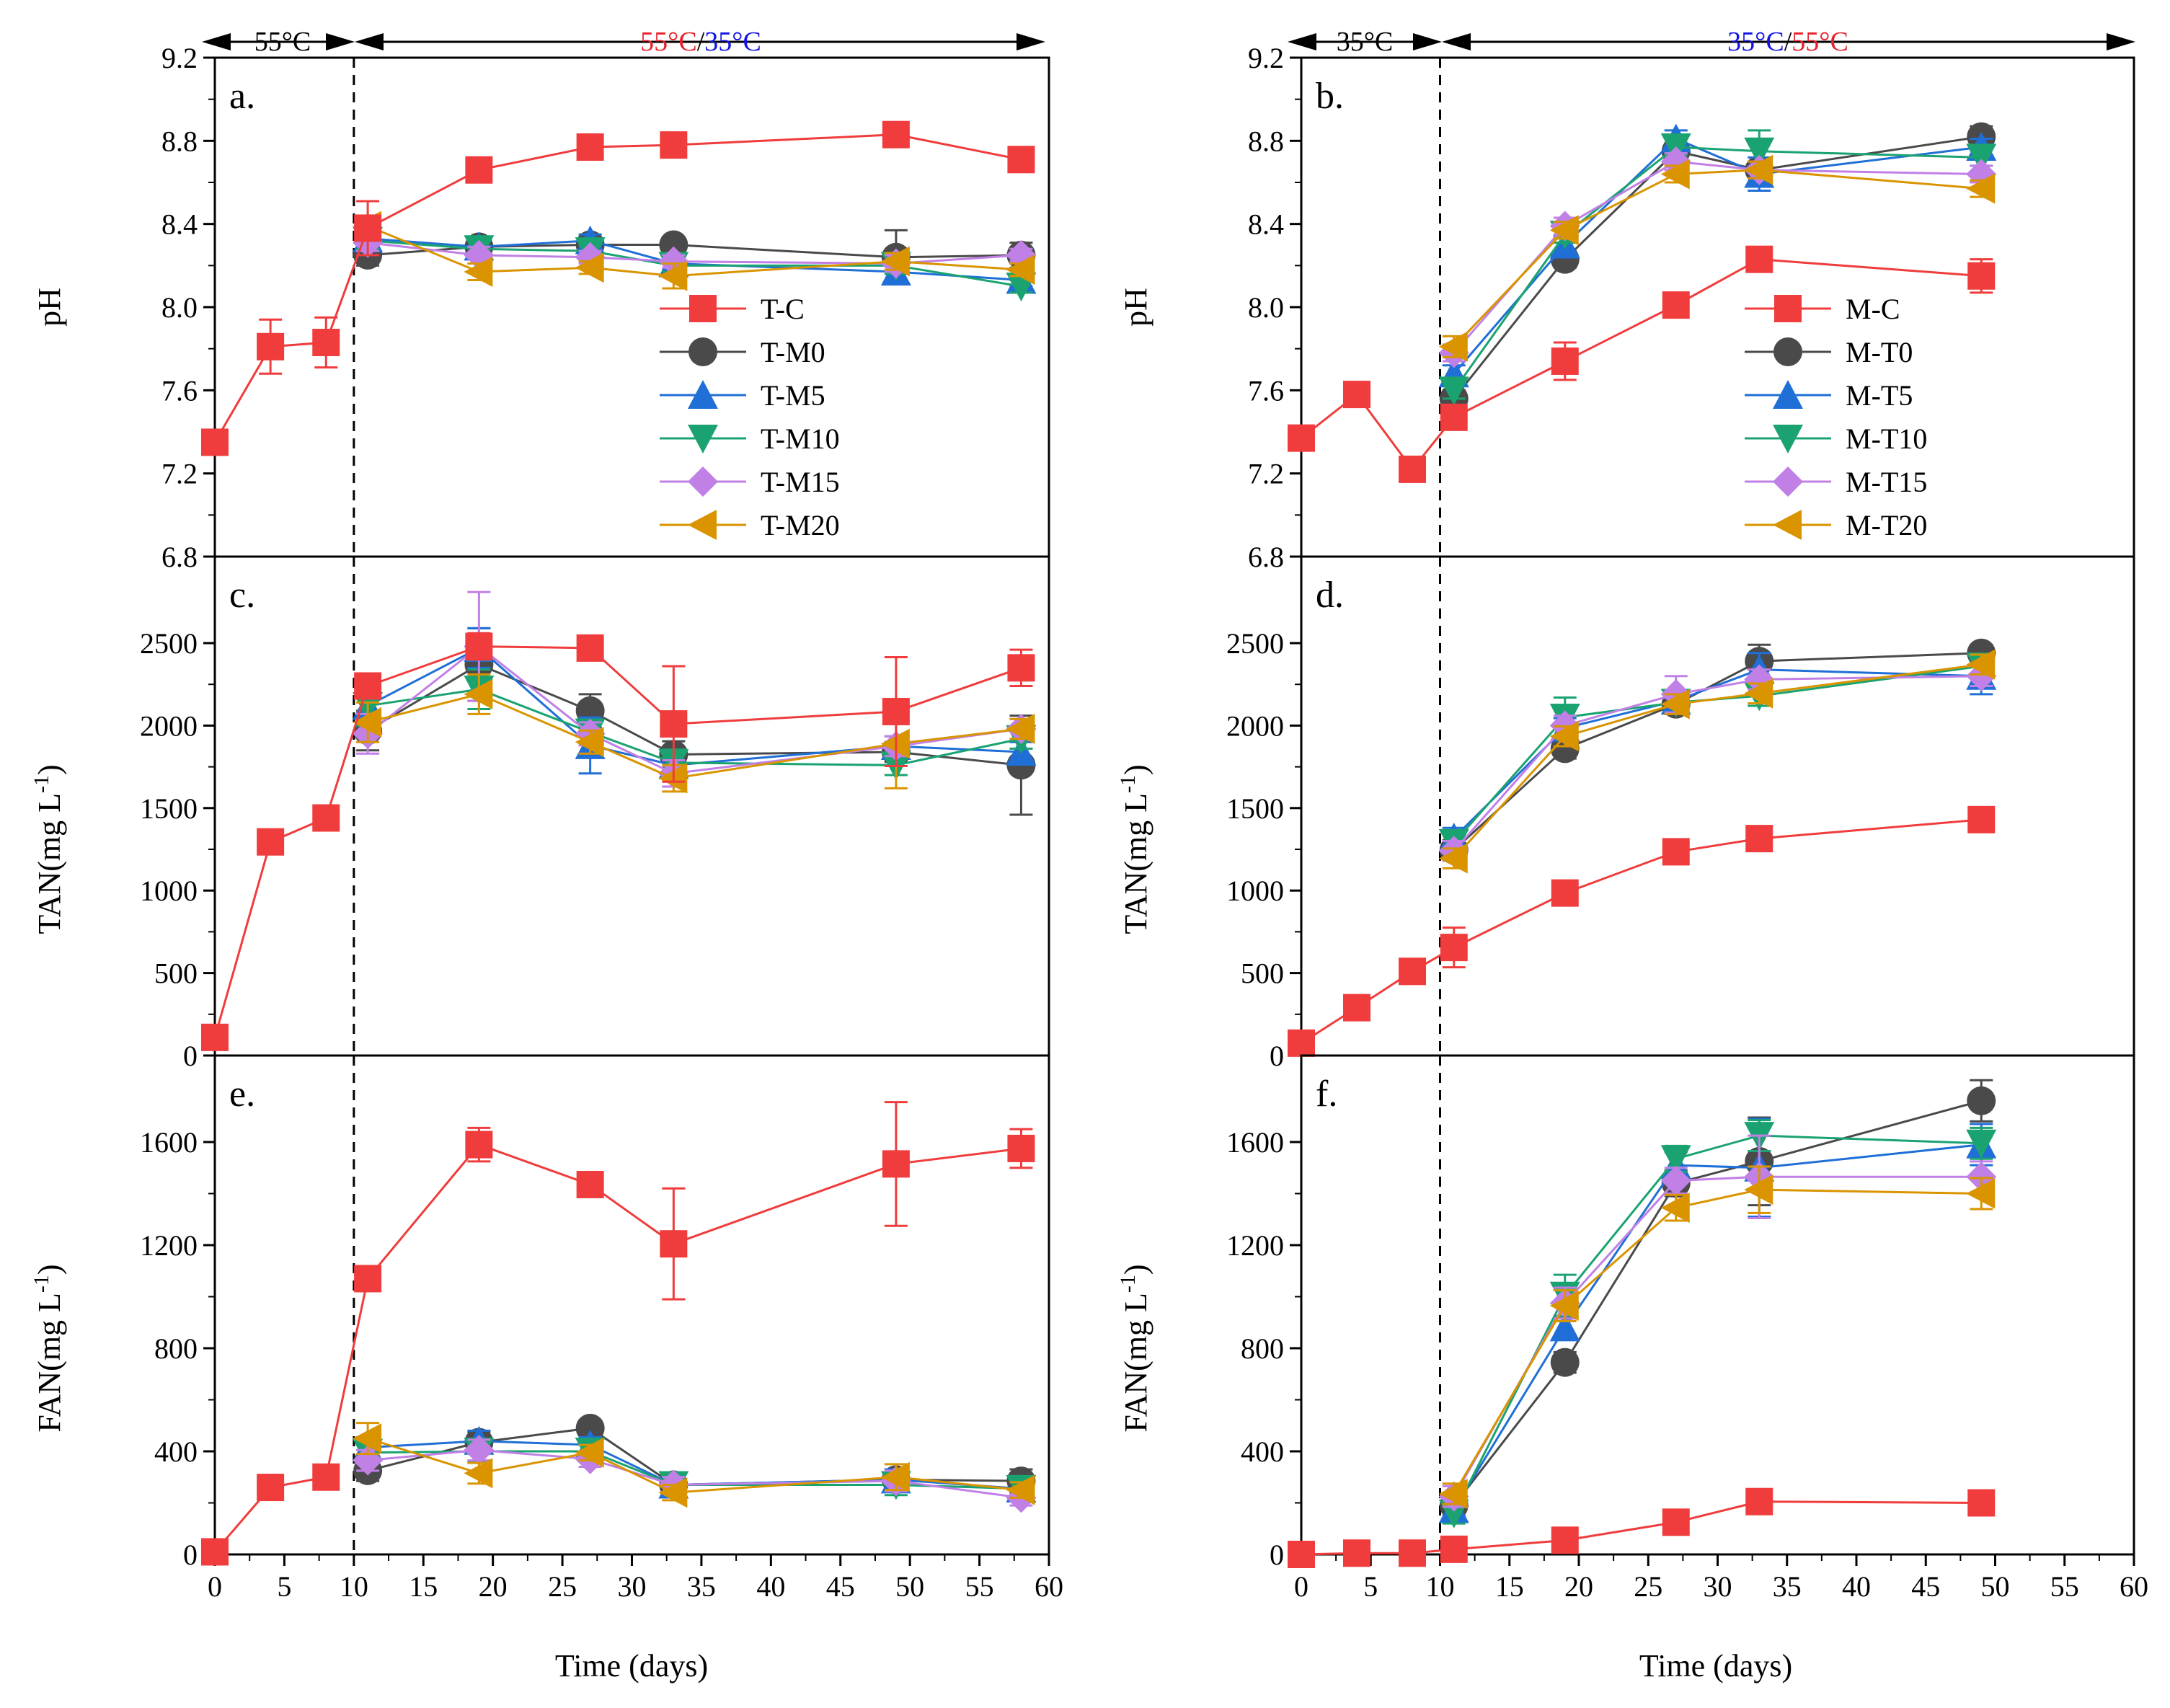 The height and width of the screenshot is (1708, 2170). Describe the element at coordinates (169, 643) in the screenshot. I see `y-tick-label: 2500` at that location.